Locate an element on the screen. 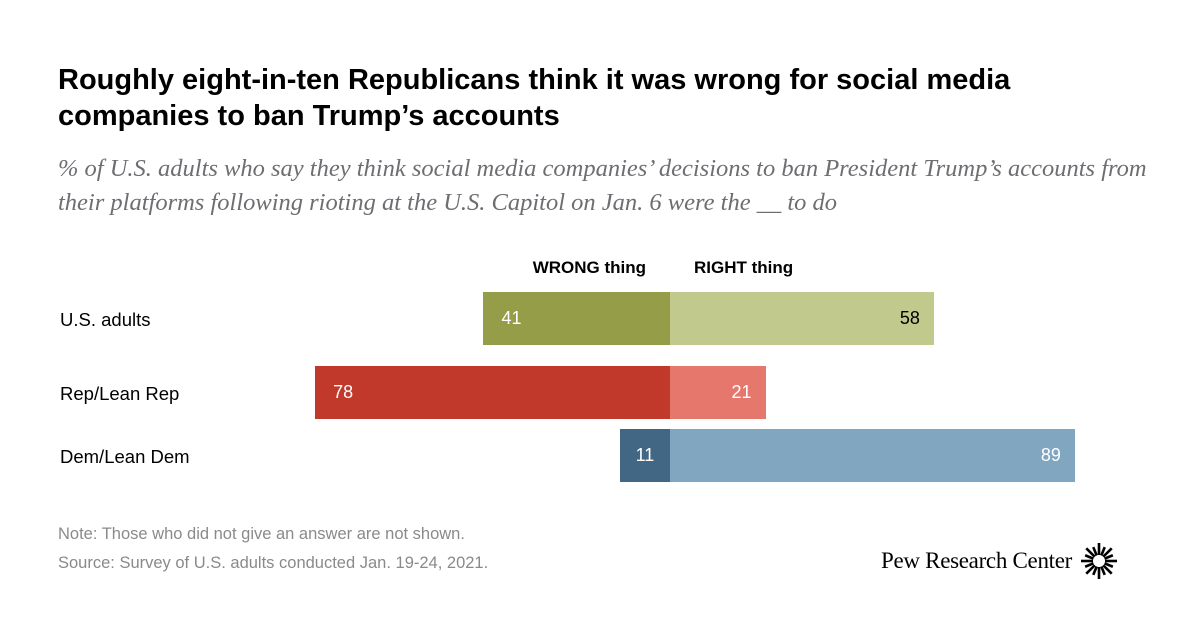 The width and height of the screenshot is (1200, 628). bar-wrong-rep-lean-rep: 78 is located at coordinates (492, 392).